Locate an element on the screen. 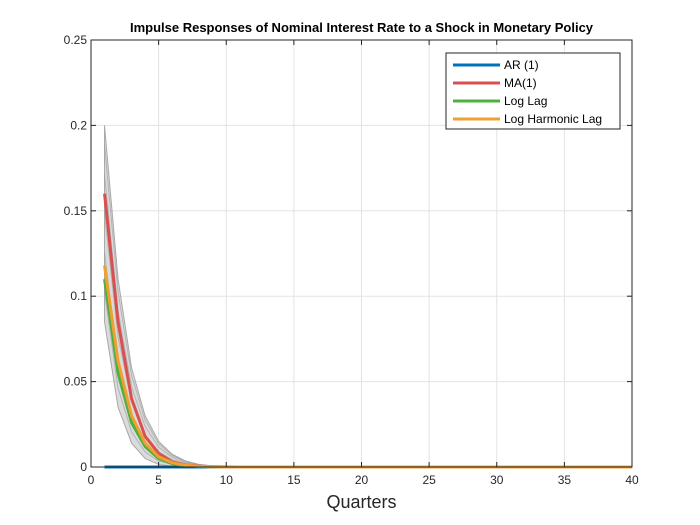 This screenshot has width=700, height=525. legend-label: MA(1) is located at coordinates (520, 83).